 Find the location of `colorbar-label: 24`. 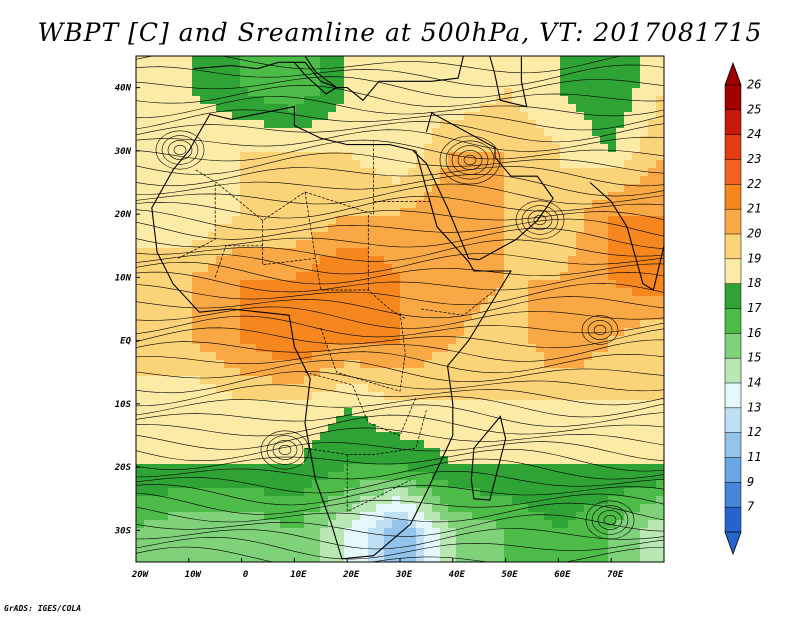

colorbar-label: 24 is located at coordinates (754, 134).